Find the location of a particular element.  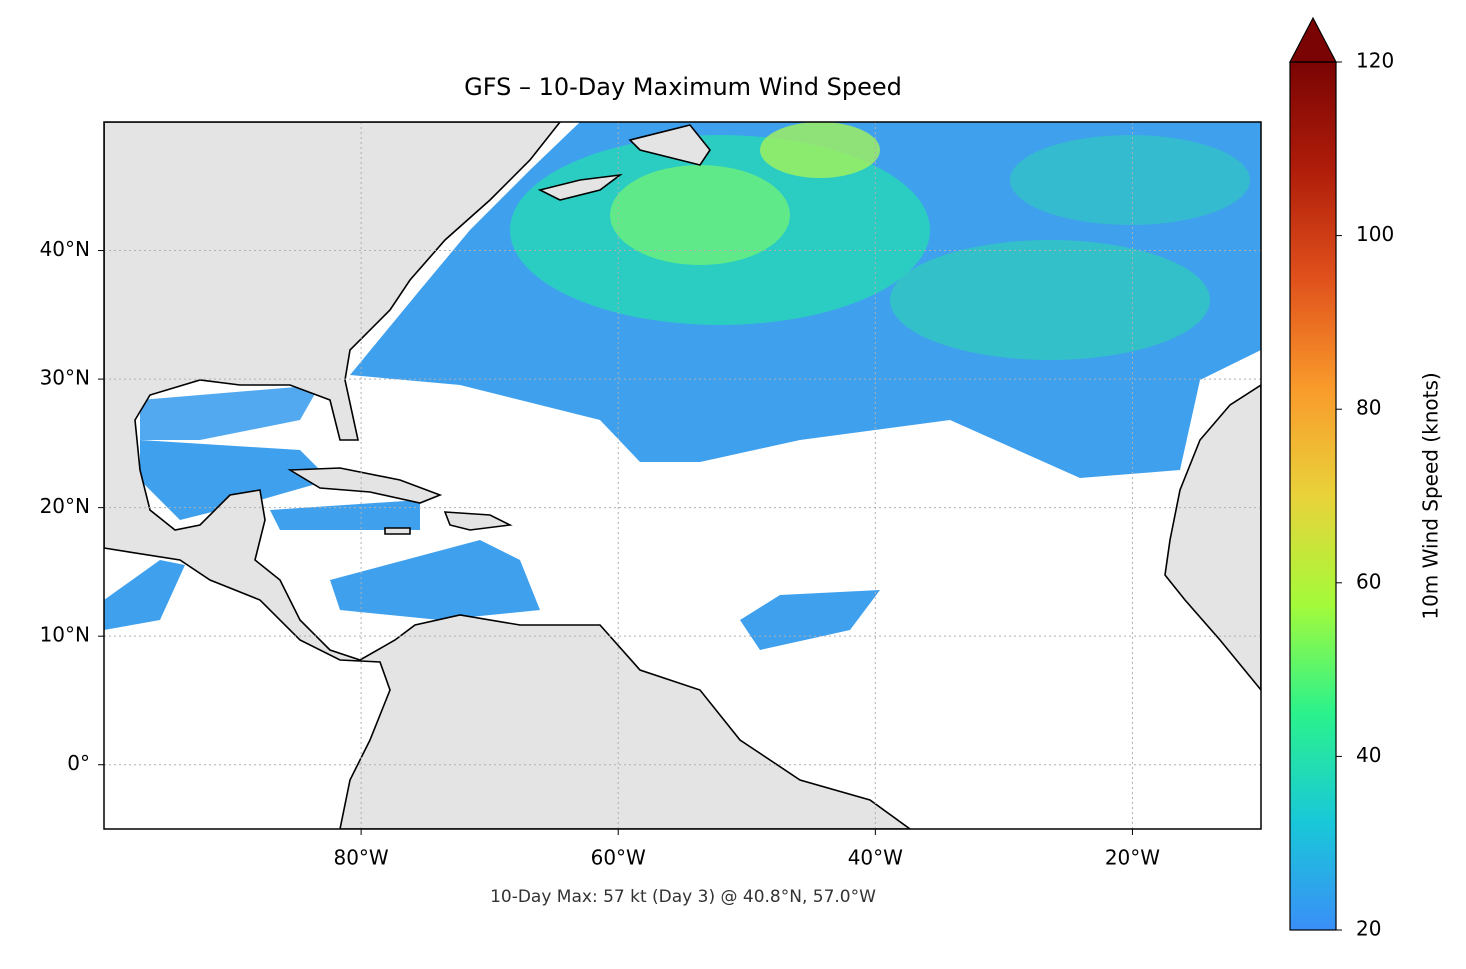

x-tick-label: 40°W is located at coordinates (875, 858).